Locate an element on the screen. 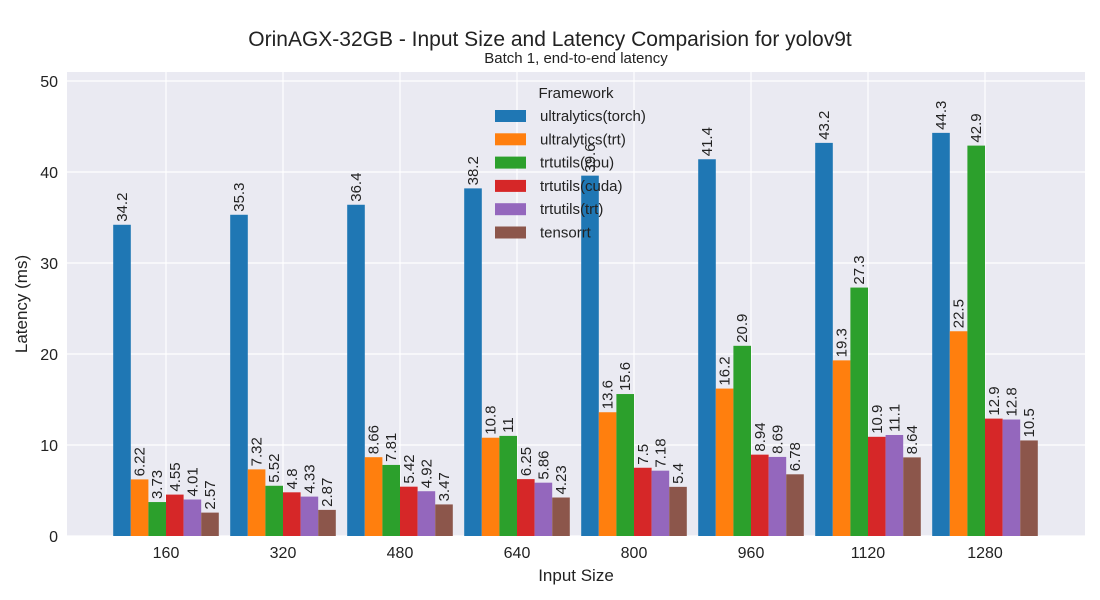  bar-value-label: 3.73 is located at coordinates (157, 484).